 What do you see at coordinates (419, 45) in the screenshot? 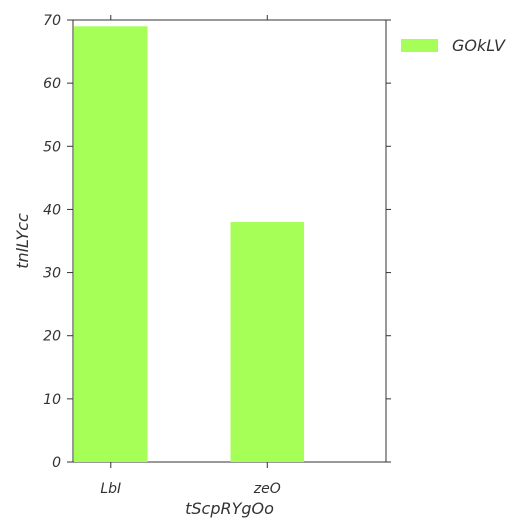
I see `legend-swatch` at bounding box center [419, 45].